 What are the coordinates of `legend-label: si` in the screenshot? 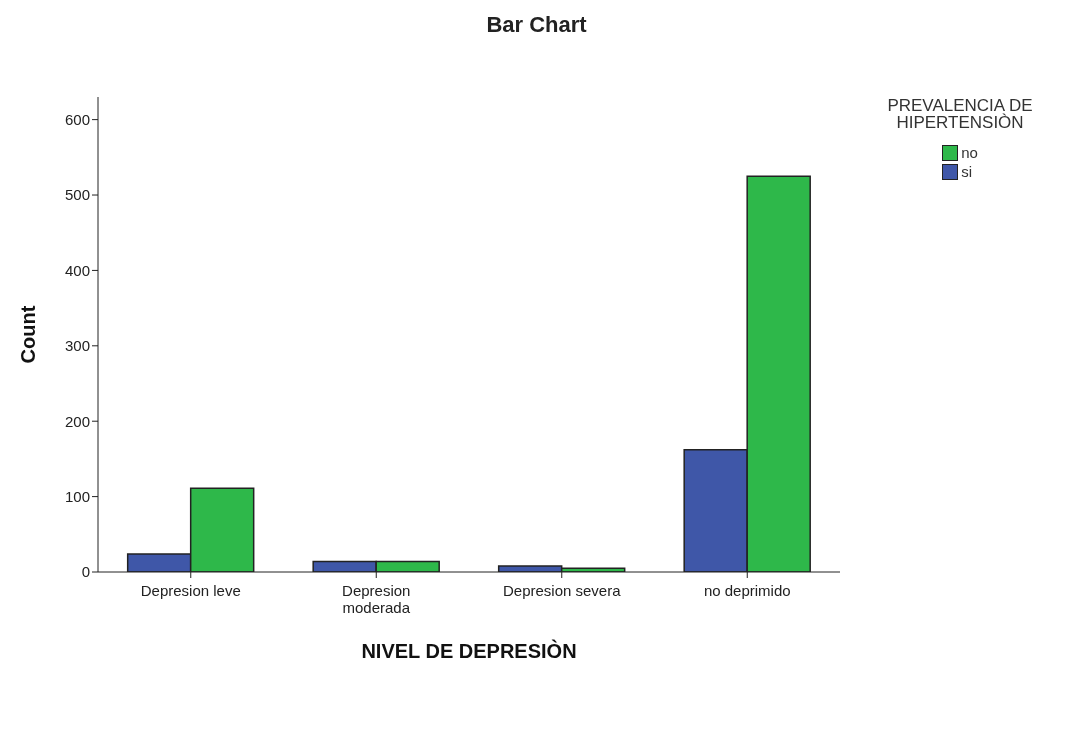 It's located at (966, 171).